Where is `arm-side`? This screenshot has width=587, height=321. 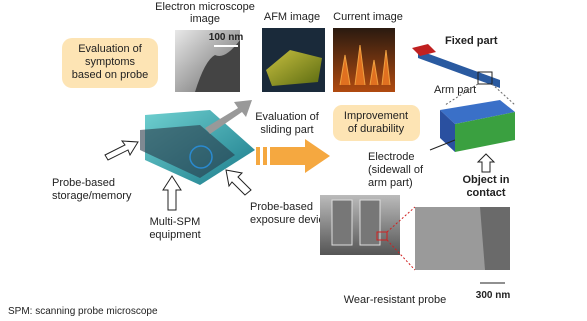
arm-side is located at coordinates (485, 132).